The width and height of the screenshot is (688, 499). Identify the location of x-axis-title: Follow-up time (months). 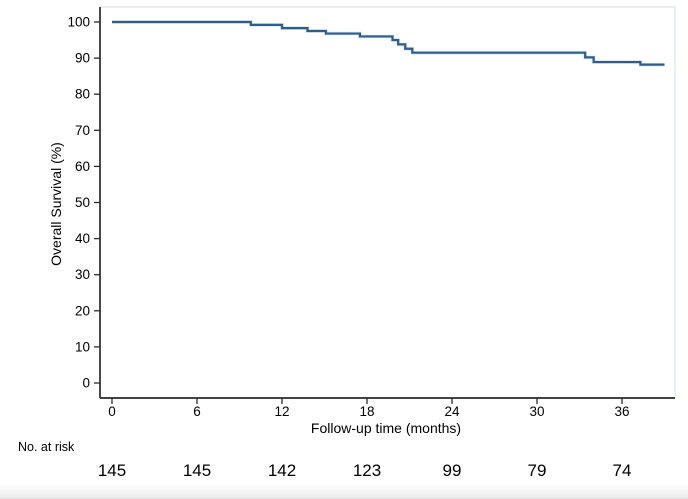
(386, 428).